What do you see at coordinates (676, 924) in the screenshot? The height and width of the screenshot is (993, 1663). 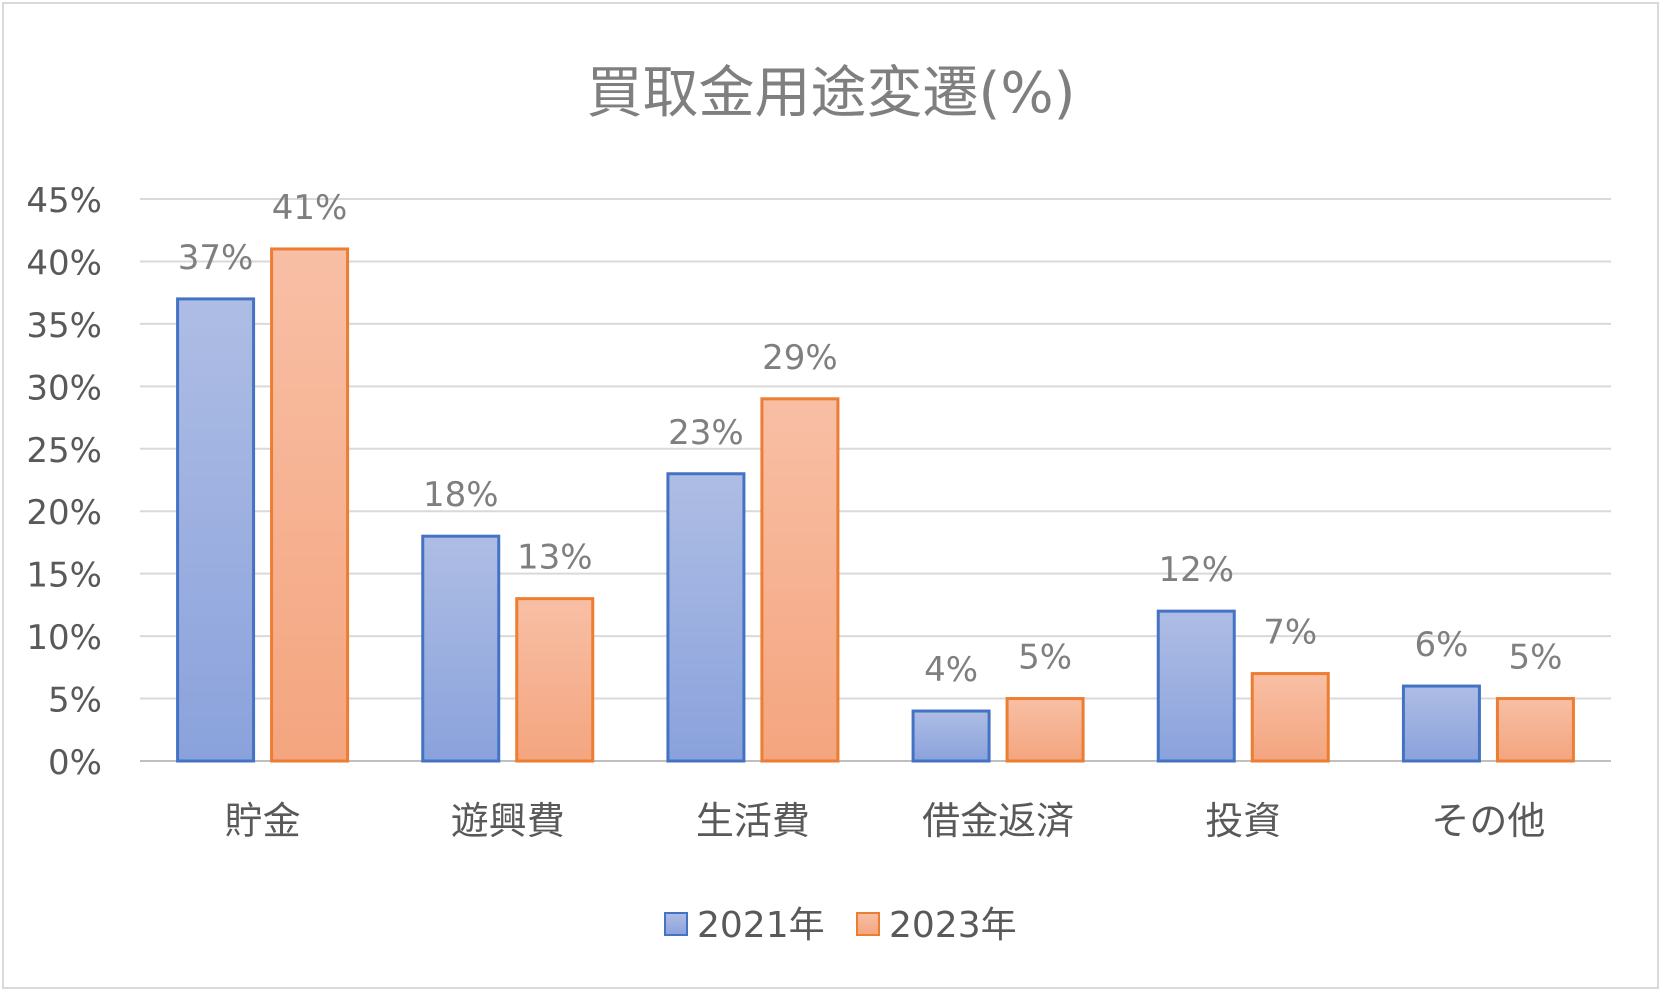 I see `legend-swatch-series1` at bounding box center [676, 924].